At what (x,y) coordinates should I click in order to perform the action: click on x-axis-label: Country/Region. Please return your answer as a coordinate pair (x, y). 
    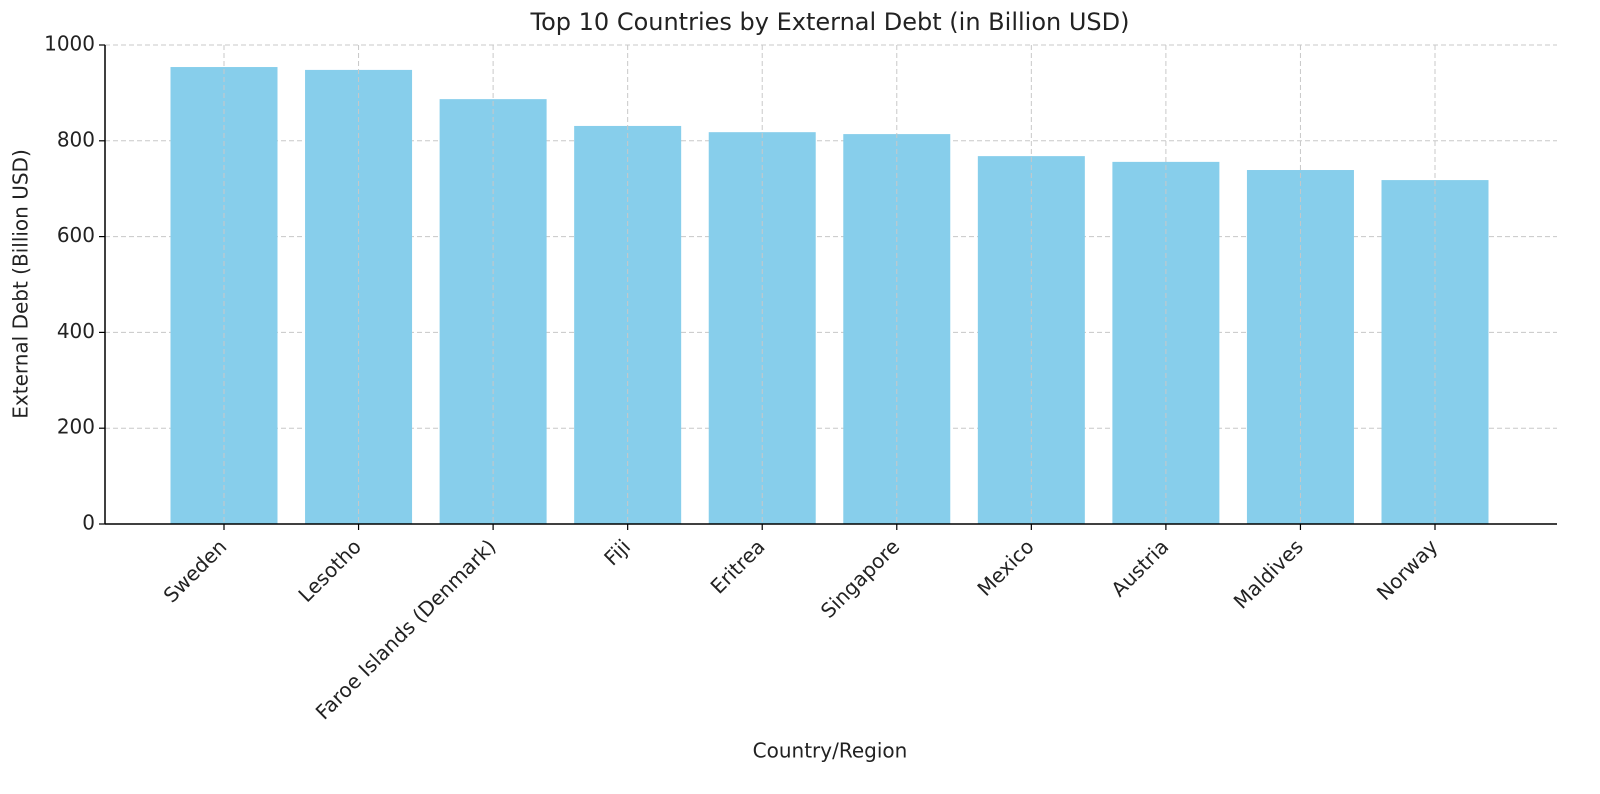
    Looking at the image, I should click on (830, 751).